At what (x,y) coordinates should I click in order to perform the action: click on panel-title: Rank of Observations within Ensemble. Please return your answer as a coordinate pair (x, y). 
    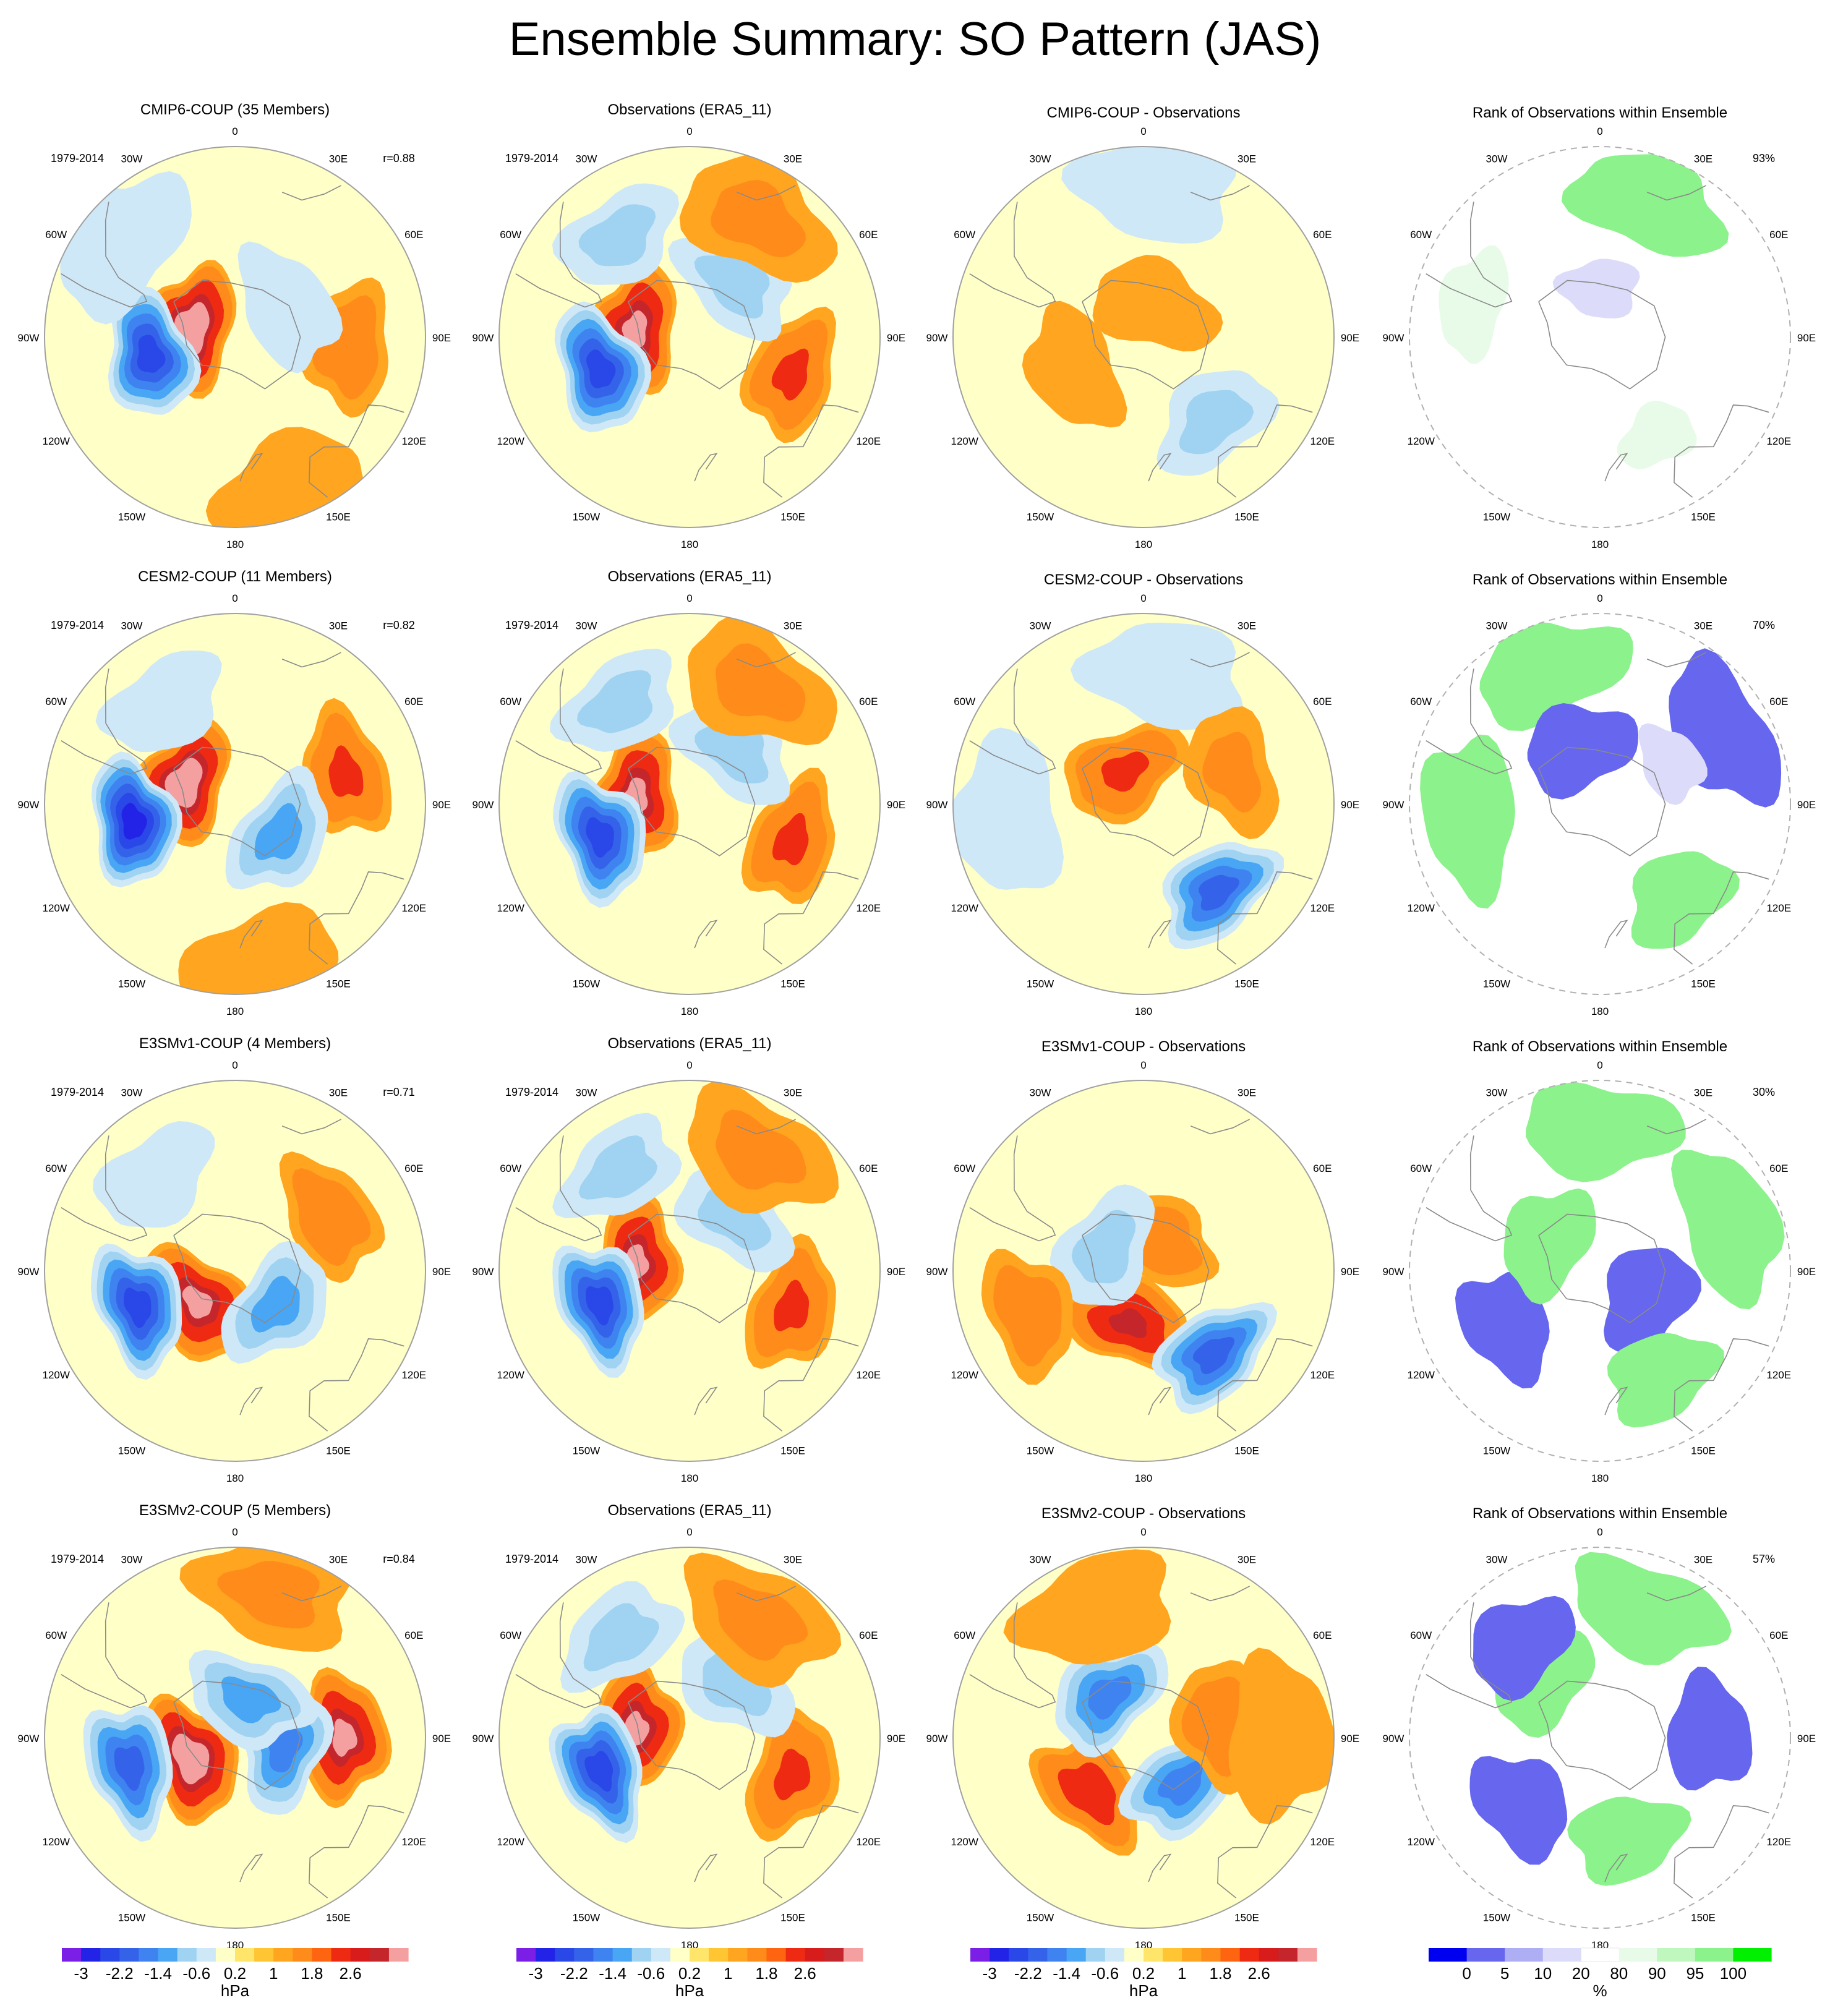
    Looking at the image, I should click on (1600, 1513).